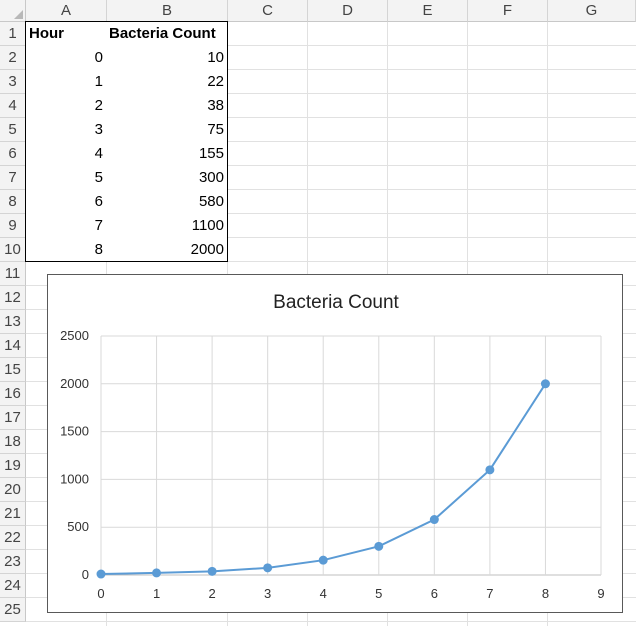 The height and width of the screenshot is (626, 636). What do you see at coordinates (78, 526) in the screenshot?
I see `y-tick-label: 500` at bounding box center [78, 526].